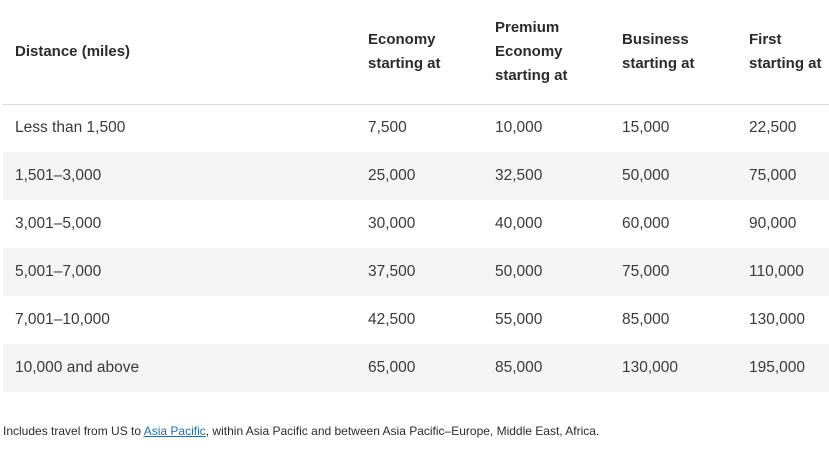 The height and width of the screenshot is (450, 829). I want to click on economy-cell: 25,000, so click(419, 176).